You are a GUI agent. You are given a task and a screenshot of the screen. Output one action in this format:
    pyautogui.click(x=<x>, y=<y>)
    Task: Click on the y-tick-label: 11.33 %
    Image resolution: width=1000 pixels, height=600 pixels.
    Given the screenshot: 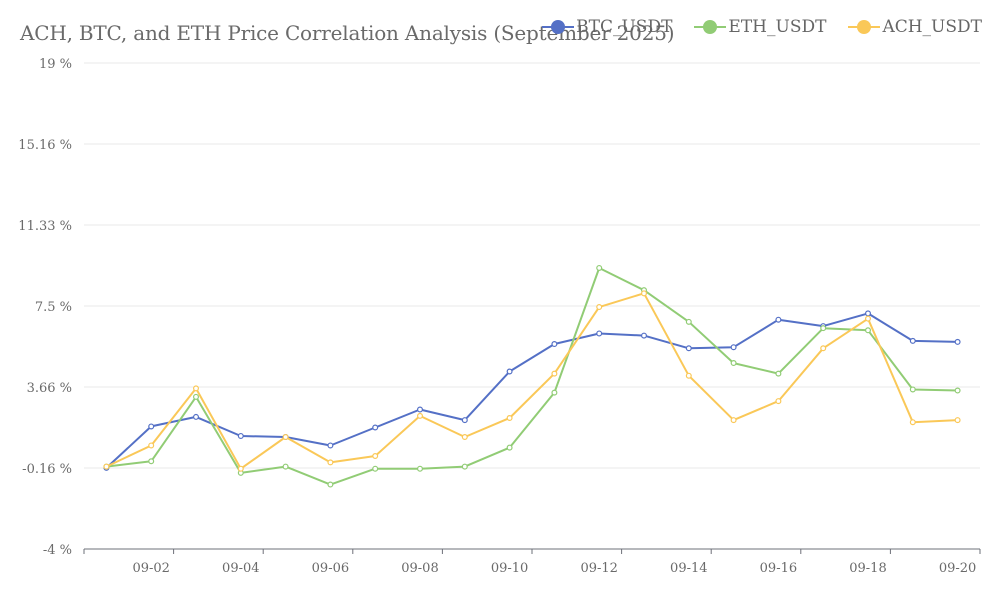 What is the action you would take?
    pyautogui.click(x=45, y=226)
    